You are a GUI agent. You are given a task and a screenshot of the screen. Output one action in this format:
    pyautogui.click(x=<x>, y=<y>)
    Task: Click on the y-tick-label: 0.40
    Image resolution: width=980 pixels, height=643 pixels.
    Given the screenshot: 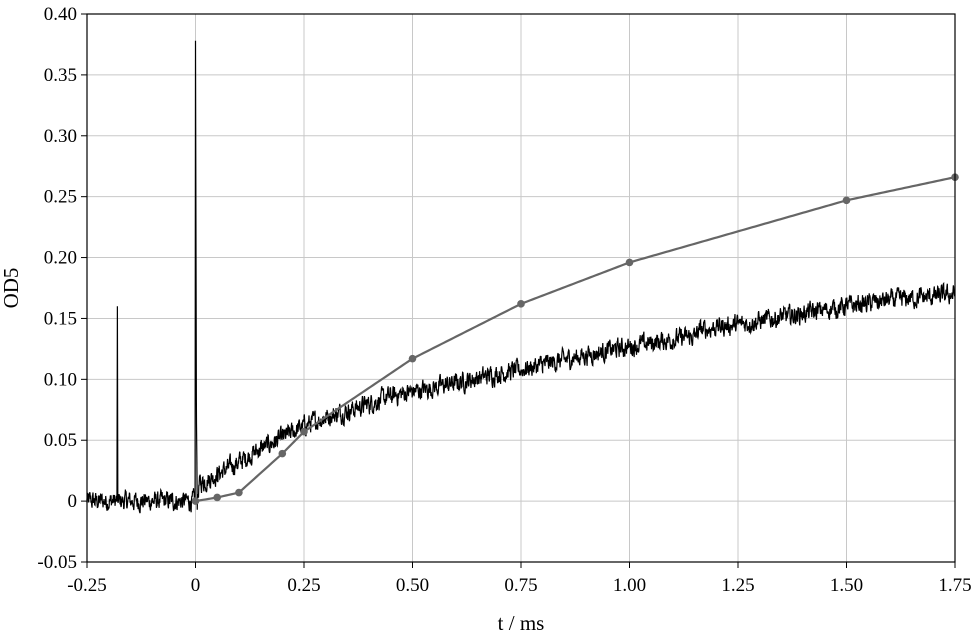 What is the action you would take?
    pyautogui.click(x=60, y=14)
    